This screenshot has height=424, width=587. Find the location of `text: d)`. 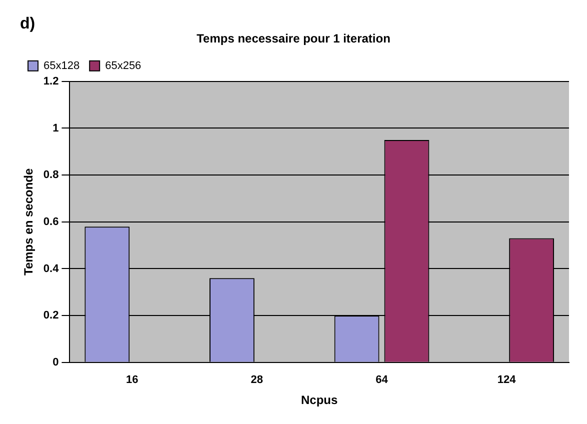

text: d) is located at coordinates (28, 23).